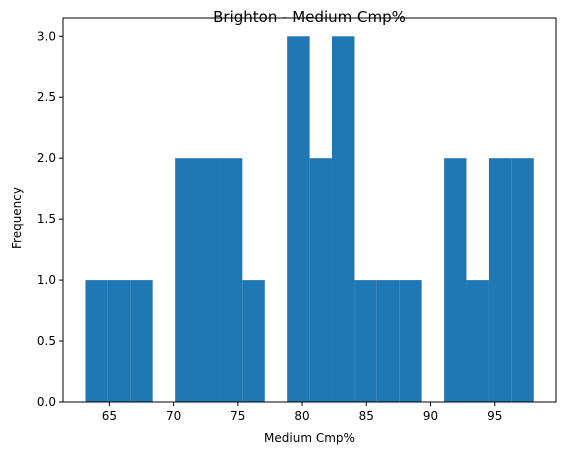 The width and height of the screenshot is (567, 455). Describe the element at coordinates (17, 218) in the screenshot. I see `y-axis-label: Frequency` at that location.